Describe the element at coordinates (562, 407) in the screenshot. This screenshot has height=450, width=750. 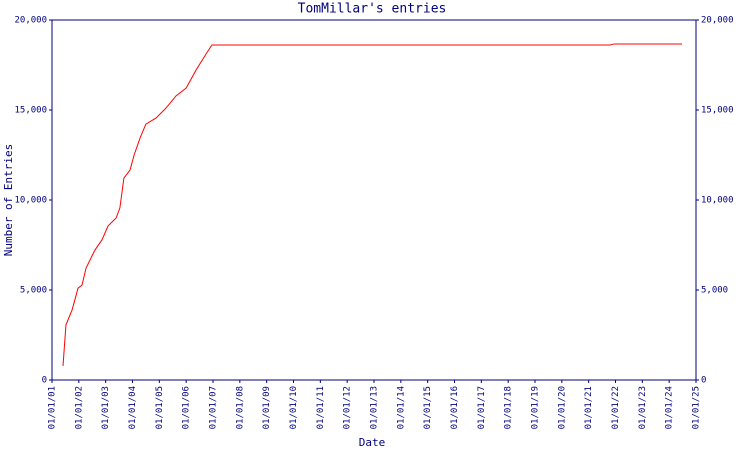
I see `x-tick-label: 01/01/20` at that location.